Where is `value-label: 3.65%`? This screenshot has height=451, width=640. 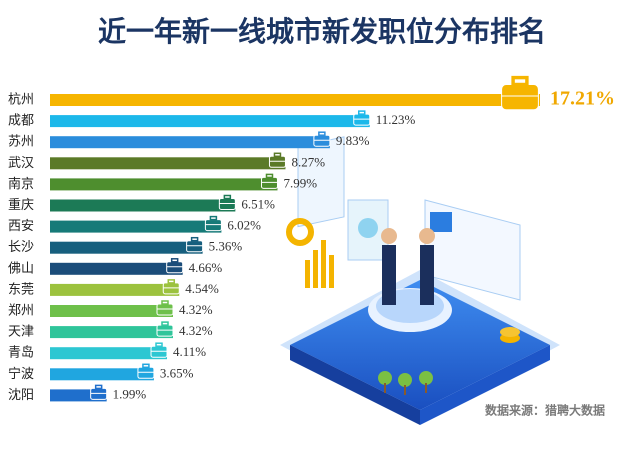
value-label: 3.65% is located at coordinates (177, 372).